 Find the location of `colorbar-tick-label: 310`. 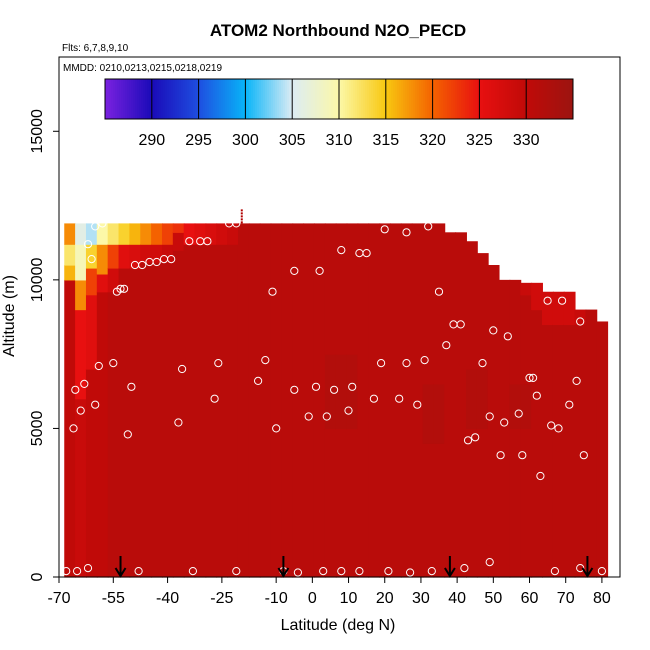

colorbar-tick-label: 310 is located at coordinates (339, 140).